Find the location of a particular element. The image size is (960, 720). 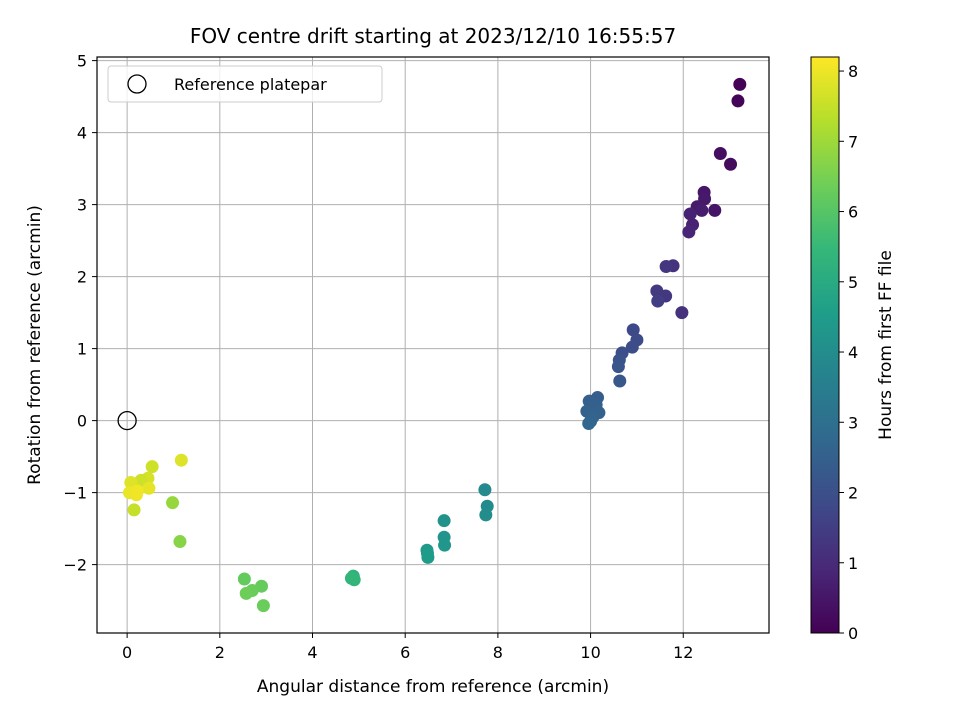

colorbar-tick-label: 0 is located at coordinates (853, 633).